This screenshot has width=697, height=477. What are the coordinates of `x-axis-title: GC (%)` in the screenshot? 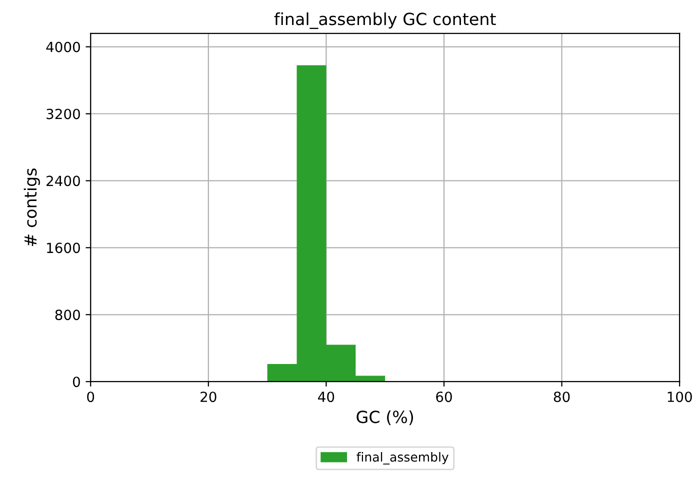 It's located at (385, 418).